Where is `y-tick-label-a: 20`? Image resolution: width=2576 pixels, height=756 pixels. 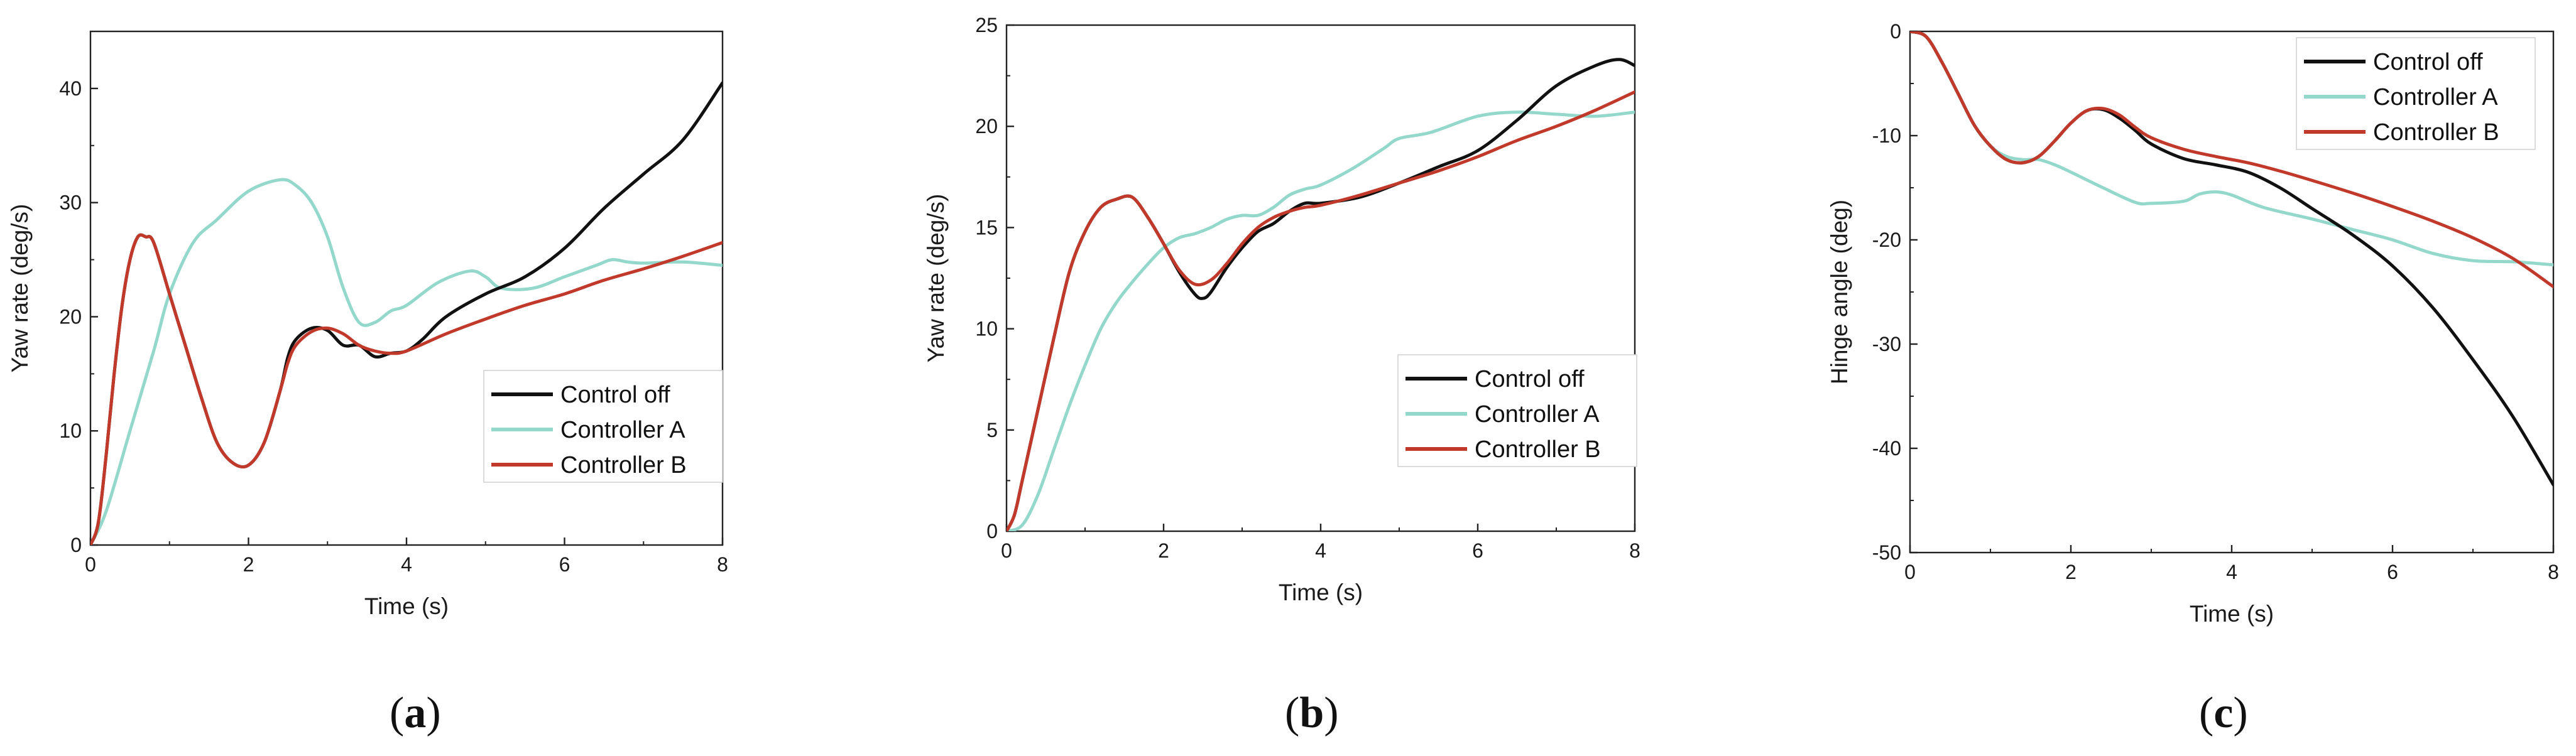
y-tick-label-a: 20 is located at coordinates (70, 316).